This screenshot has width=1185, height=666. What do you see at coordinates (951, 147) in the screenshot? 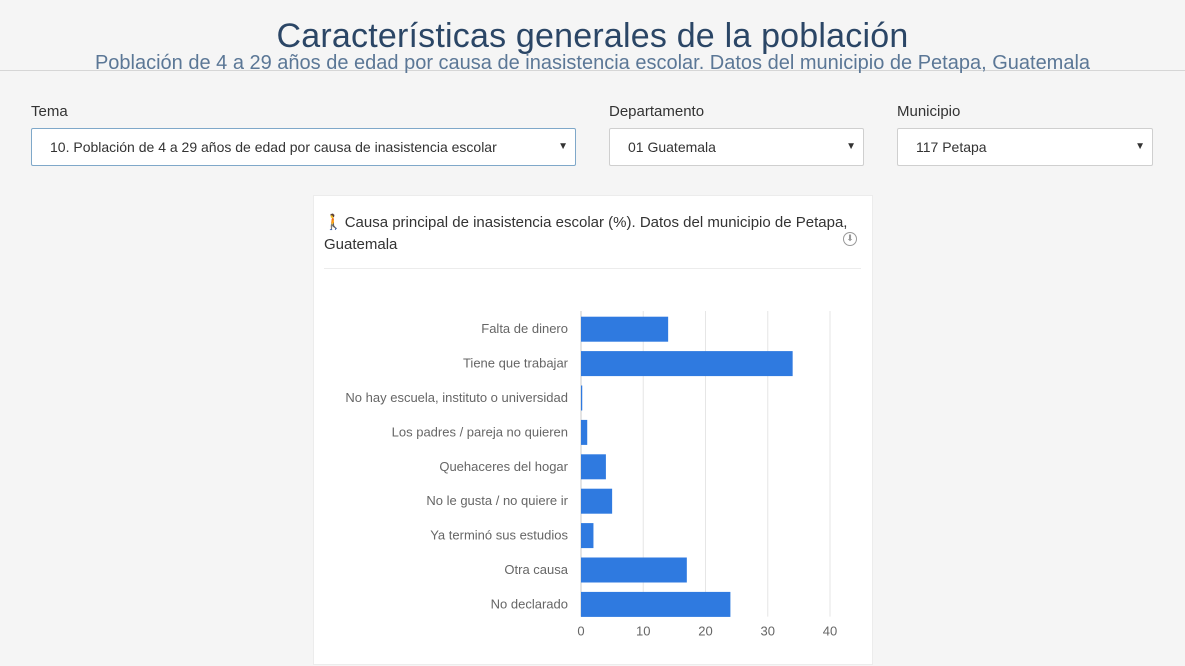
I see `municipio-select-value: 117 Petapa` at bounding box center [951, 147].